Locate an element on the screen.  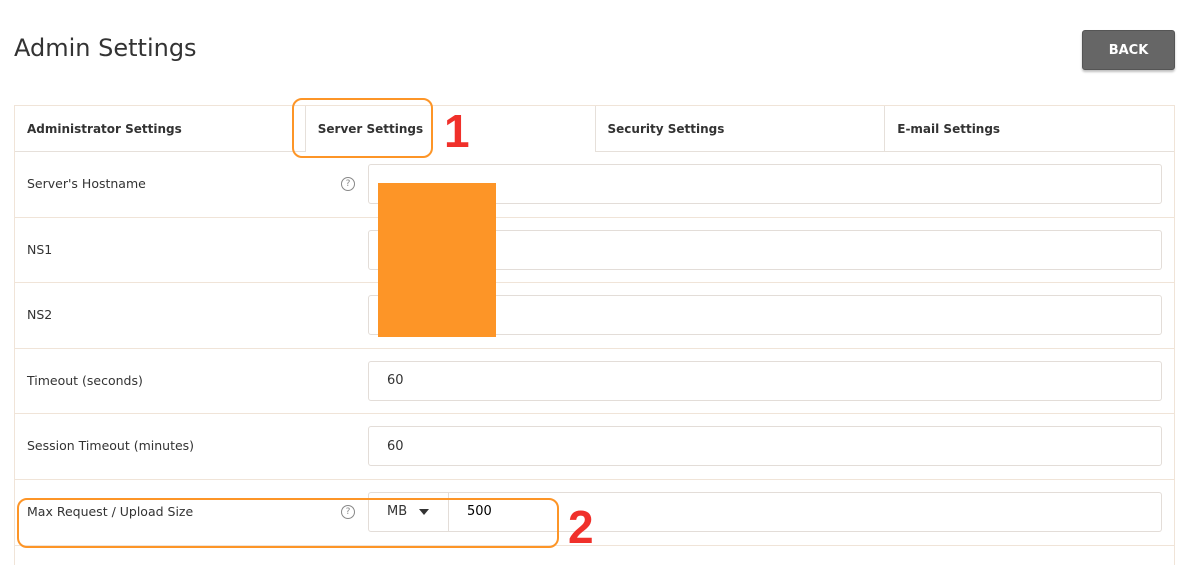
tab-email-settings: E-mail Settings is located at coordinates (1029, 129).